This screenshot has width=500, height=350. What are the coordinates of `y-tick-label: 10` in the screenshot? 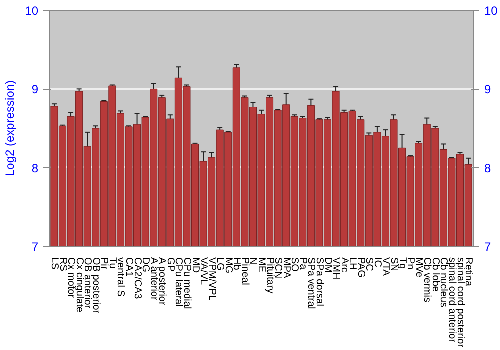 It's located at (32, 11).